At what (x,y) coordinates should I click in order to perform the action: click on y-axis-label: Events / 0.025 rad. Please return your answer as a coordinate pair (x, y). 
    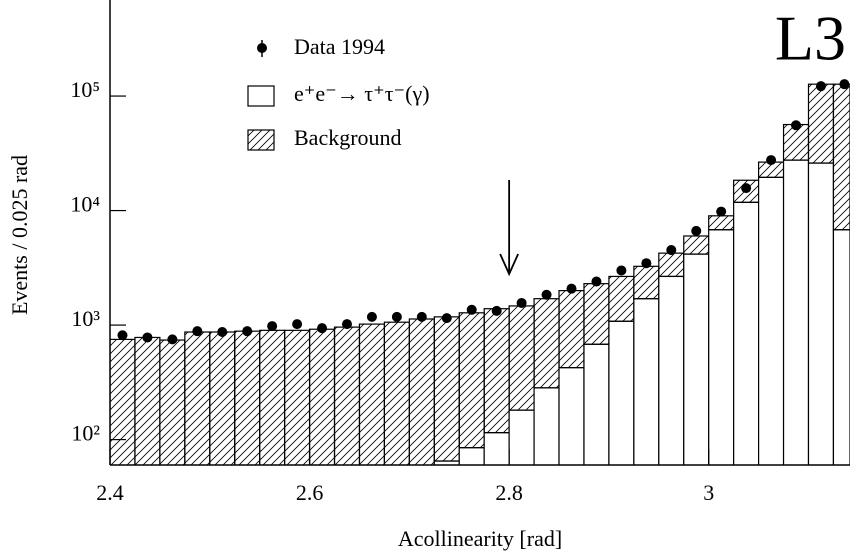
    Looking at the image, I should click on (19, 235).